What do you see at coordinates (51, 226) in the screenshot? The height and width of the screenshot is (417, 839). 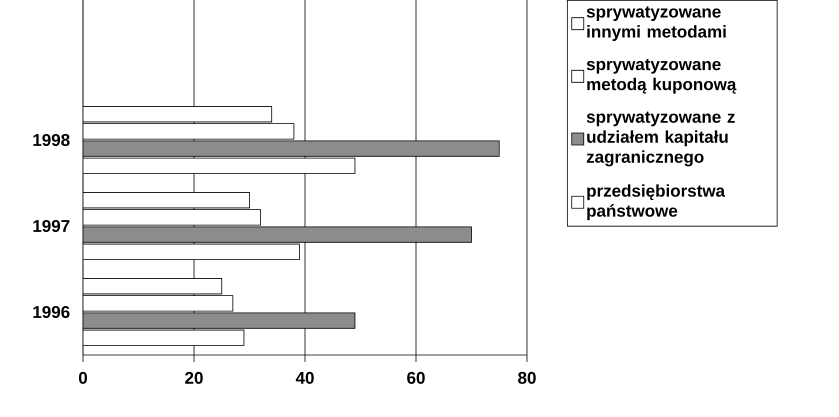 I see `y-tick-label: 1997` at bounding box center [51, 226].